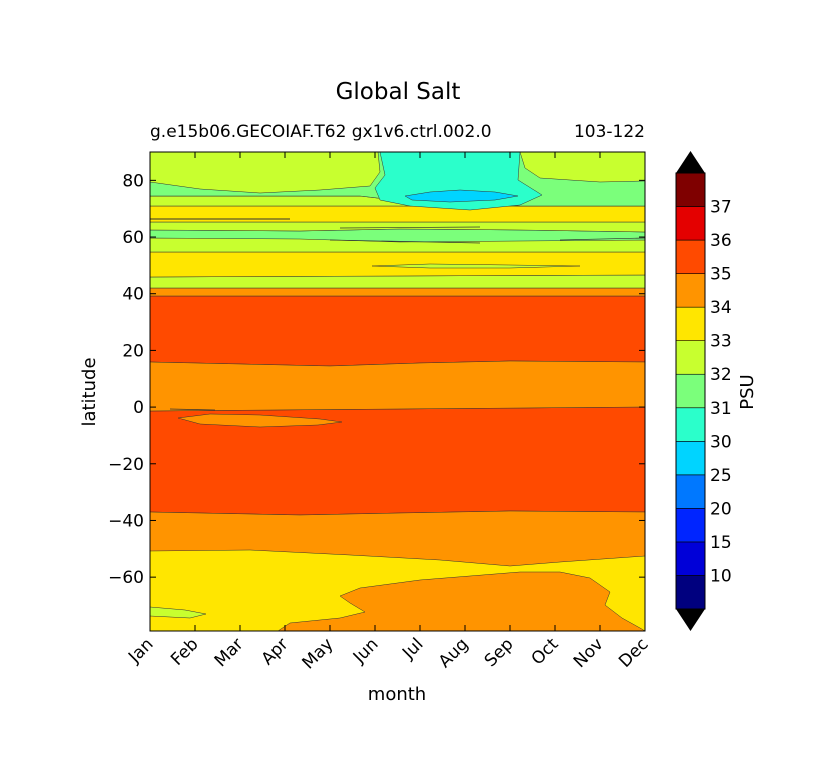 Image resolution: width=838 pixels, height=783 pixels. I want to click on band-34-35-equatorial, so click(397, 386).